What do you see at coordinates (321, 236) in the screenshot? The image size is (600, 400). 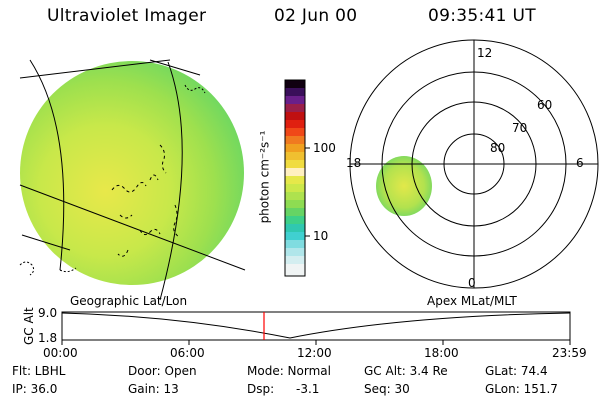 I see `colorbar-tick-10: 10` at bounding box center [321, 236].